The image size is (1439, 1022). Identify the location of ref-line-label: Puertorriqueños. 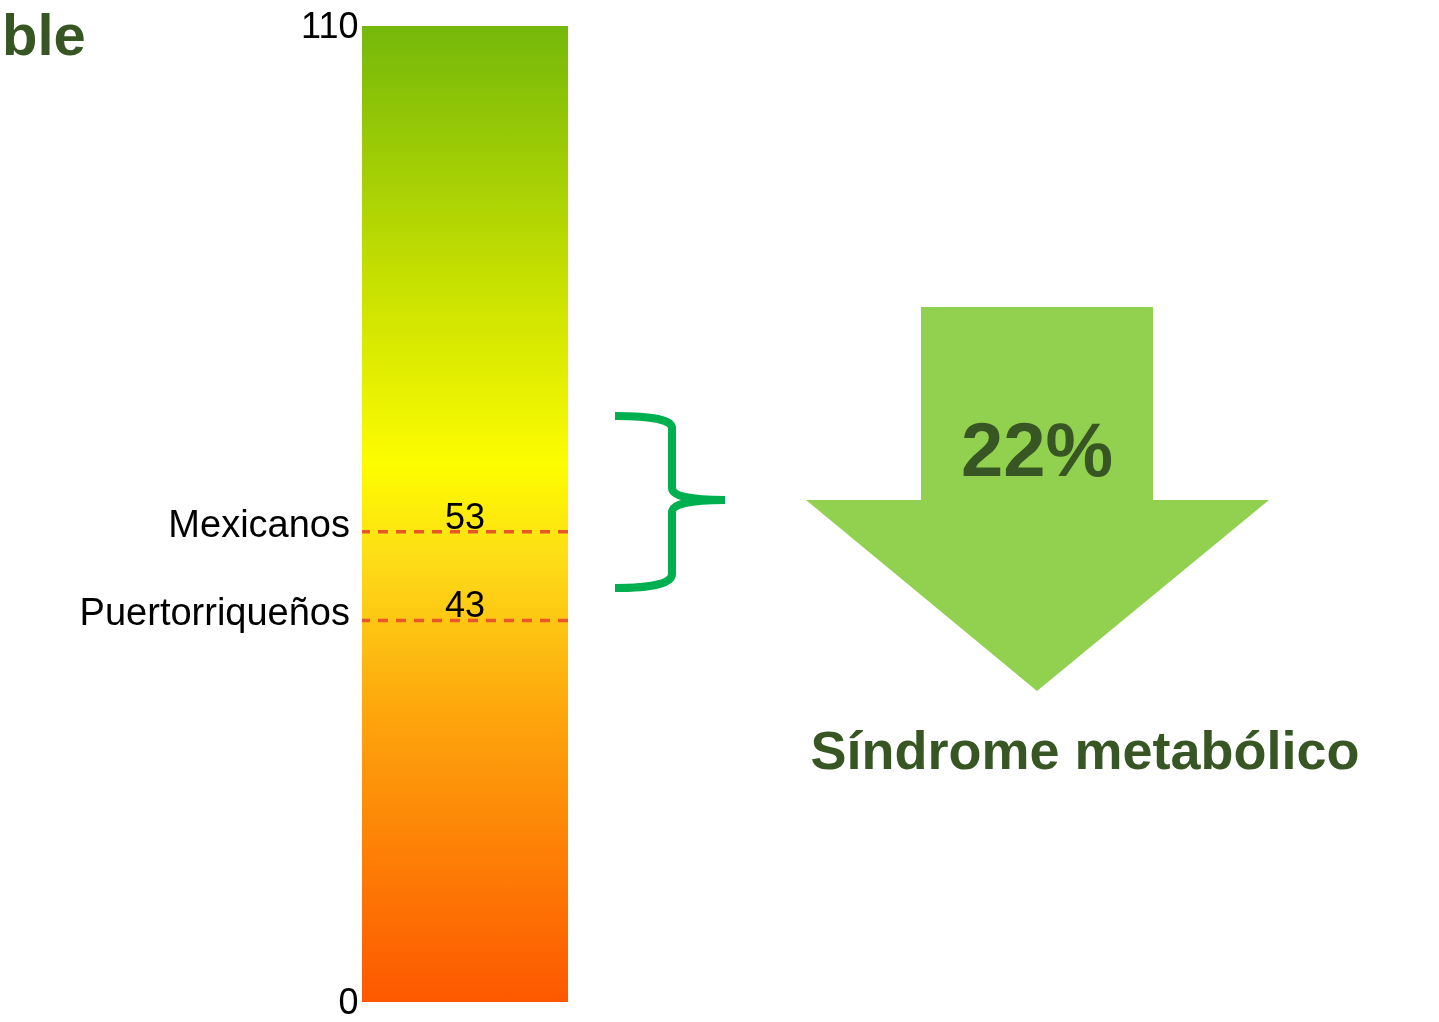
(214, 612).